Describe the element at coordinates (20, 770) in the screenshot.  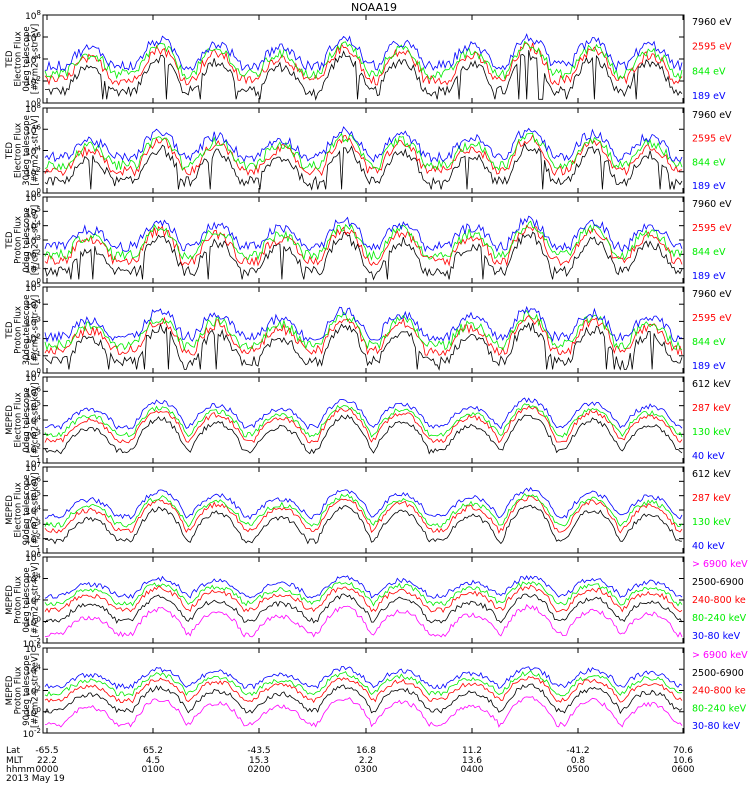
I see `footer-row-label: hhmm` at that location.